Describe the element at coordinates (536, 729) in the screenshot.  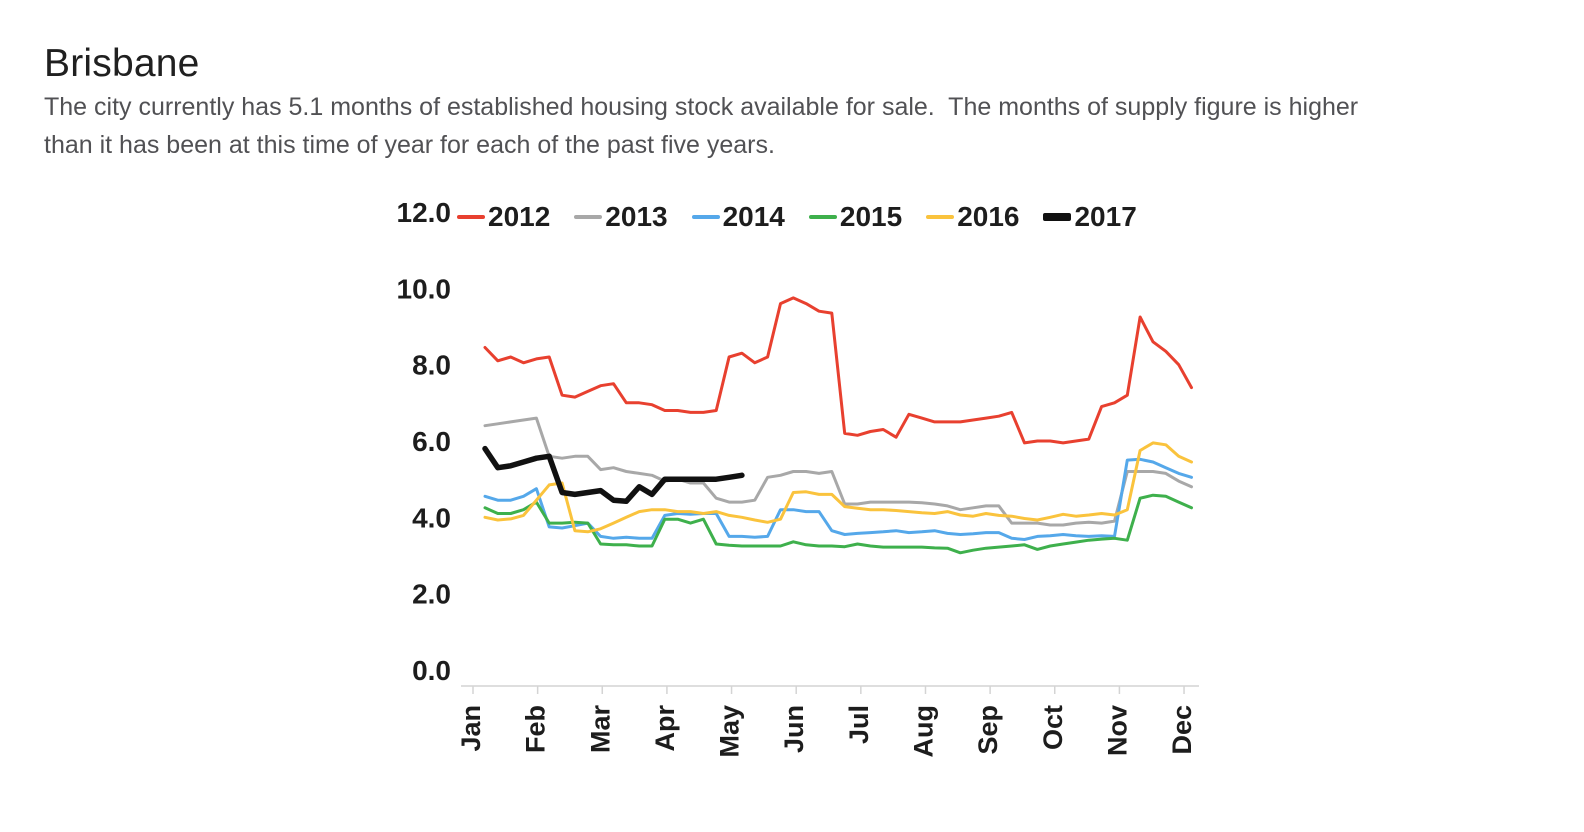
I see `x-axis-label-Feb: Feb` at that location.